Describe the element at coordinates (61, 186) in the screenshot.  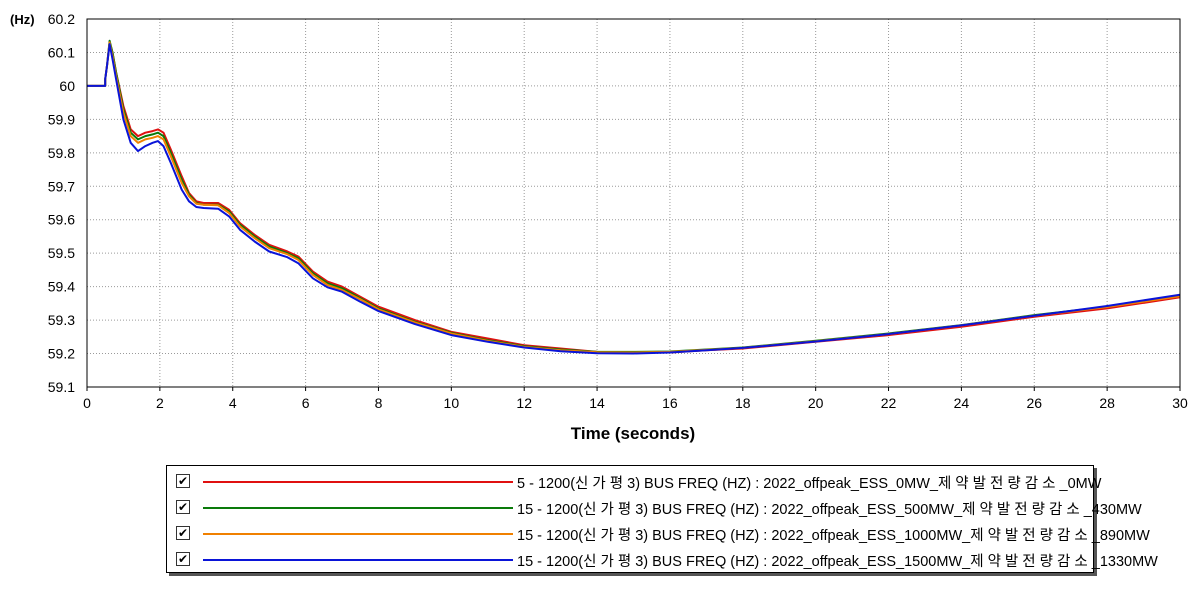
I see `y-tick-label: 59.7` at that location.